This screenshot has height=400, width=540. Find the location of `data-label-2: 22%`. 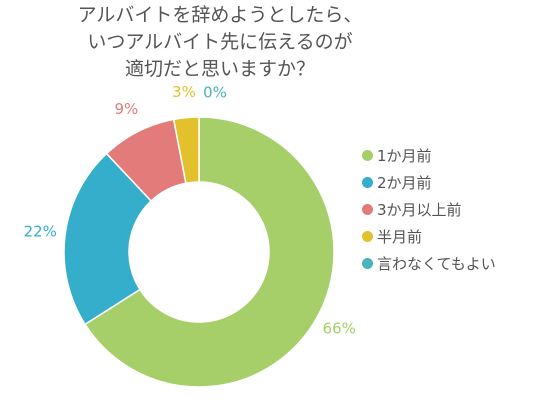

data-label-2: 22% is located at coordinates (40, 231).